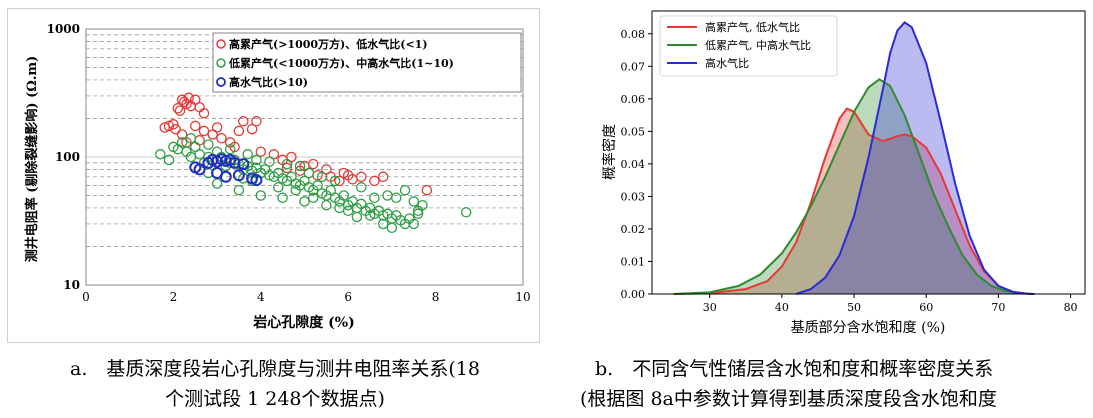  What do you see at coordinates (752, 27) in the screenshot?
I see `chart-b-legend-label-1: 高累产气, 低水气比` at bounding box center [752, 27].